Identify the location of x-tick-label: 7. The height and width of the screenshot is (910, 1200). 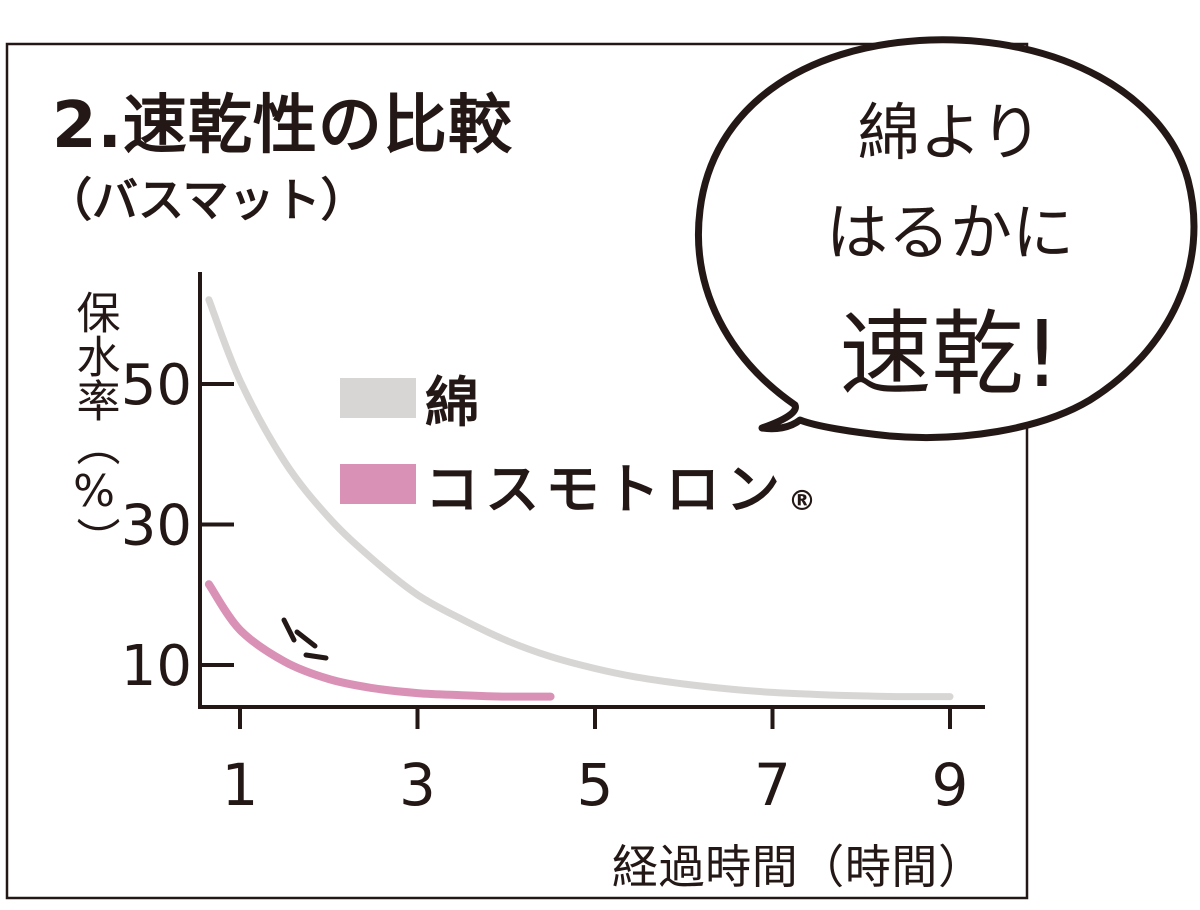
(772, 785).